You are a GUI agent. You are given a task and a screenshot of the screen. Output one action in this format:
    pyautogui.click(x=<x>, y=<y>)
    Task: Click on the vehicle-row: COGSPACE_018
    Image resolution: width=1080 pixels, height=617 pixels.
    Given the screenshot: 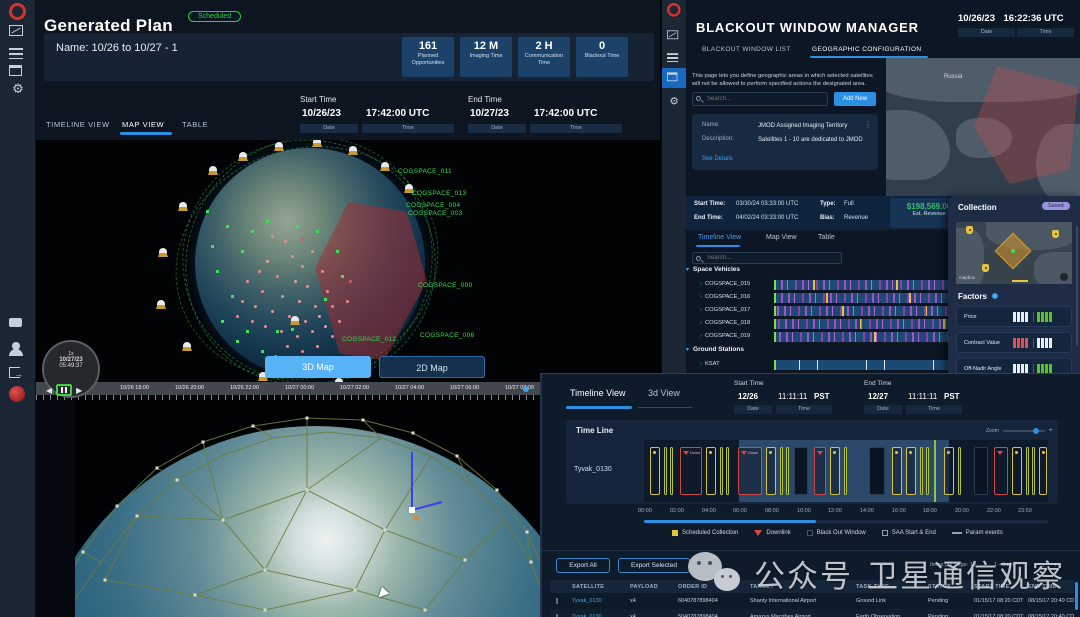 What is the action you would take?
    pyautogui.click(x=830, y=324)
    